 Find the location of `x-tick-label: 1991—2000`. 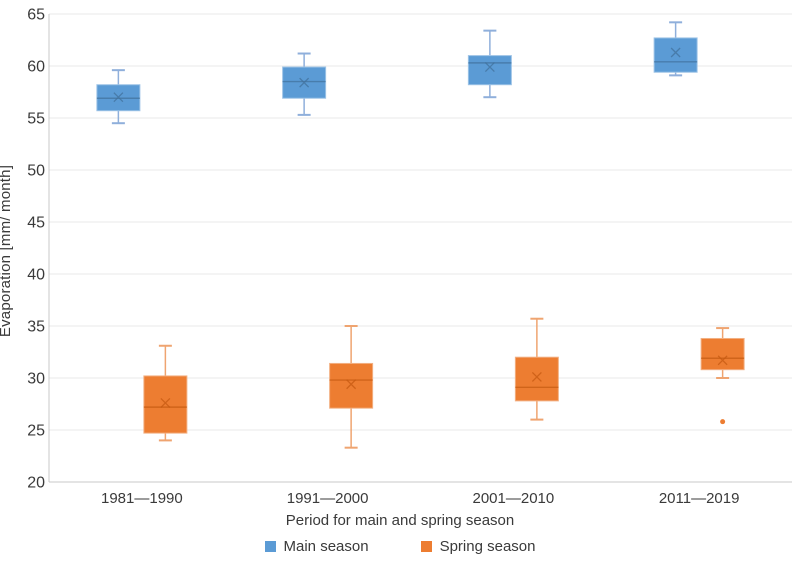

x-tick-label: 1991—2000 is located at coordinates (328, 498).